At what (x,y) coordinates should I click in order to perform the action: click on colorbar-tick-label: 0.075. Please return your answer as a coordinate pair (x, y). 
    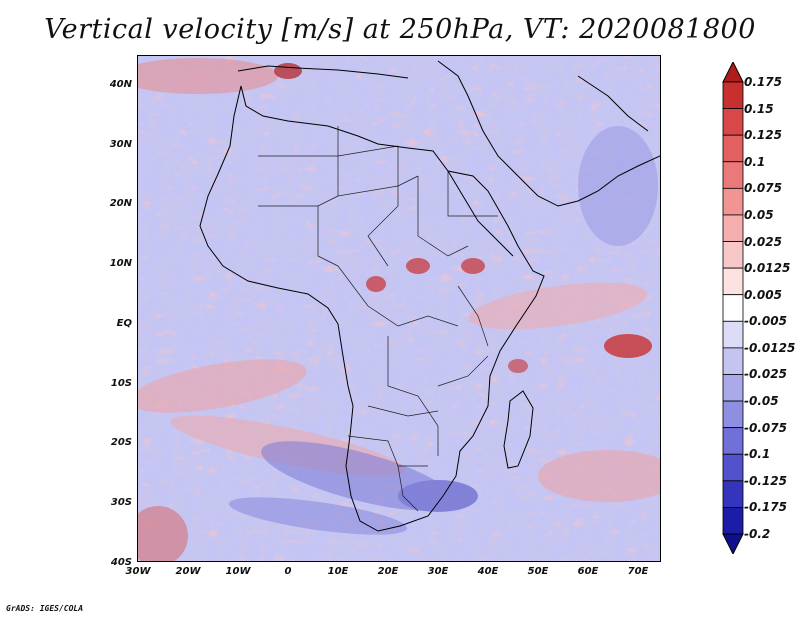
    Looking at the image, I should click on (763, 188).